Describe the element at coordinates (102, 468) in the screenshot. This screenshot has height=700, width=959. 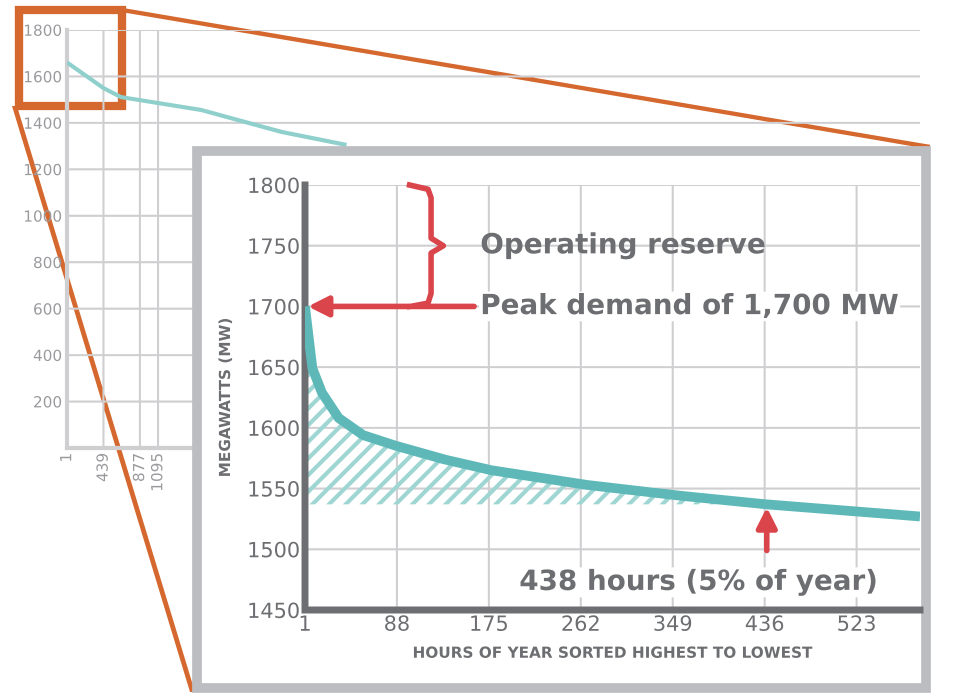
I see `x-tick-label: 439` at that location.